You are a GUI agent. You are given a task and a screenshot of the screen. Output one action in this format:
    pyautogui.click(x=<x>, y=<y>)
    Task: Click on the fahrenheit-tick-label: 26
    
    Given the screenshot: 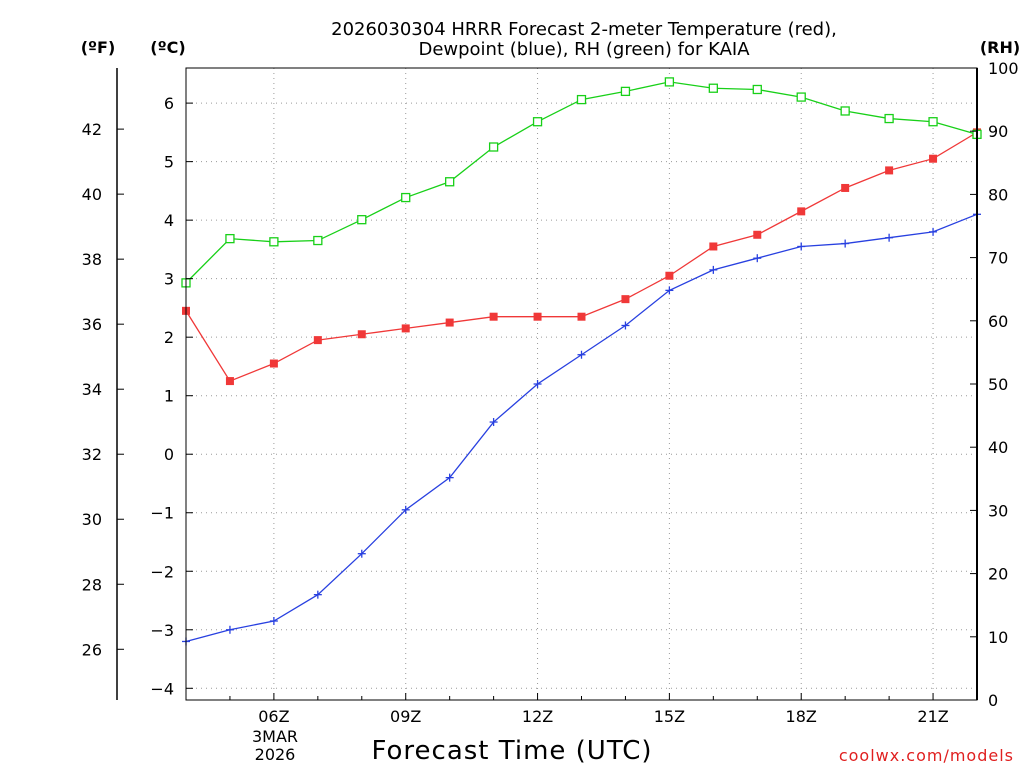 What is the action you would take?
    pyautogui.click(x=92, y=649)
    